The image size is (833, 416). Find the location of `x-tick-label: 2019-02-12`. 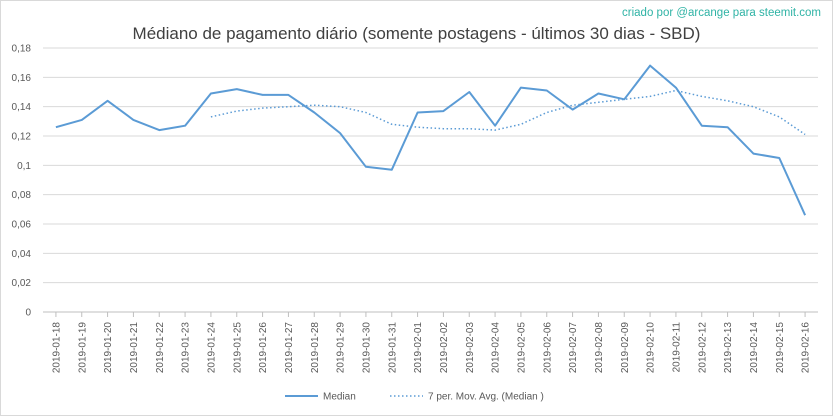

x-tick-label: 2019-02-12 is located at coordinates (702, 348).